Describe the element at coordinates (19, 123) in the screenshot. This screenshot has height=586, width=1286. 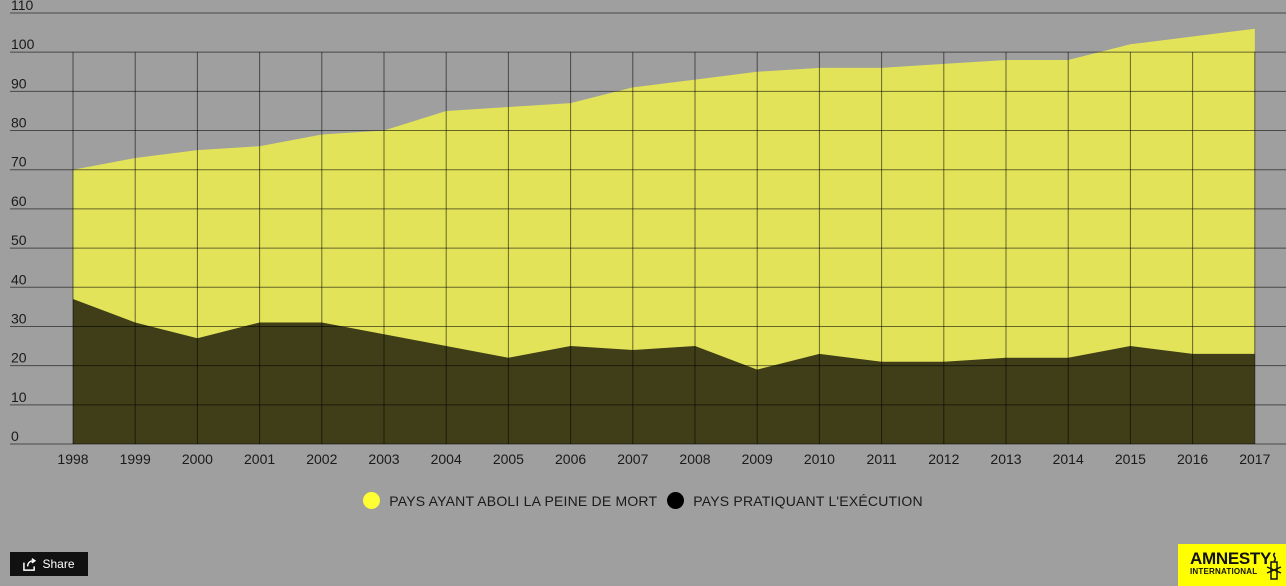
I see `y-tick-label-80: 80` at that location.